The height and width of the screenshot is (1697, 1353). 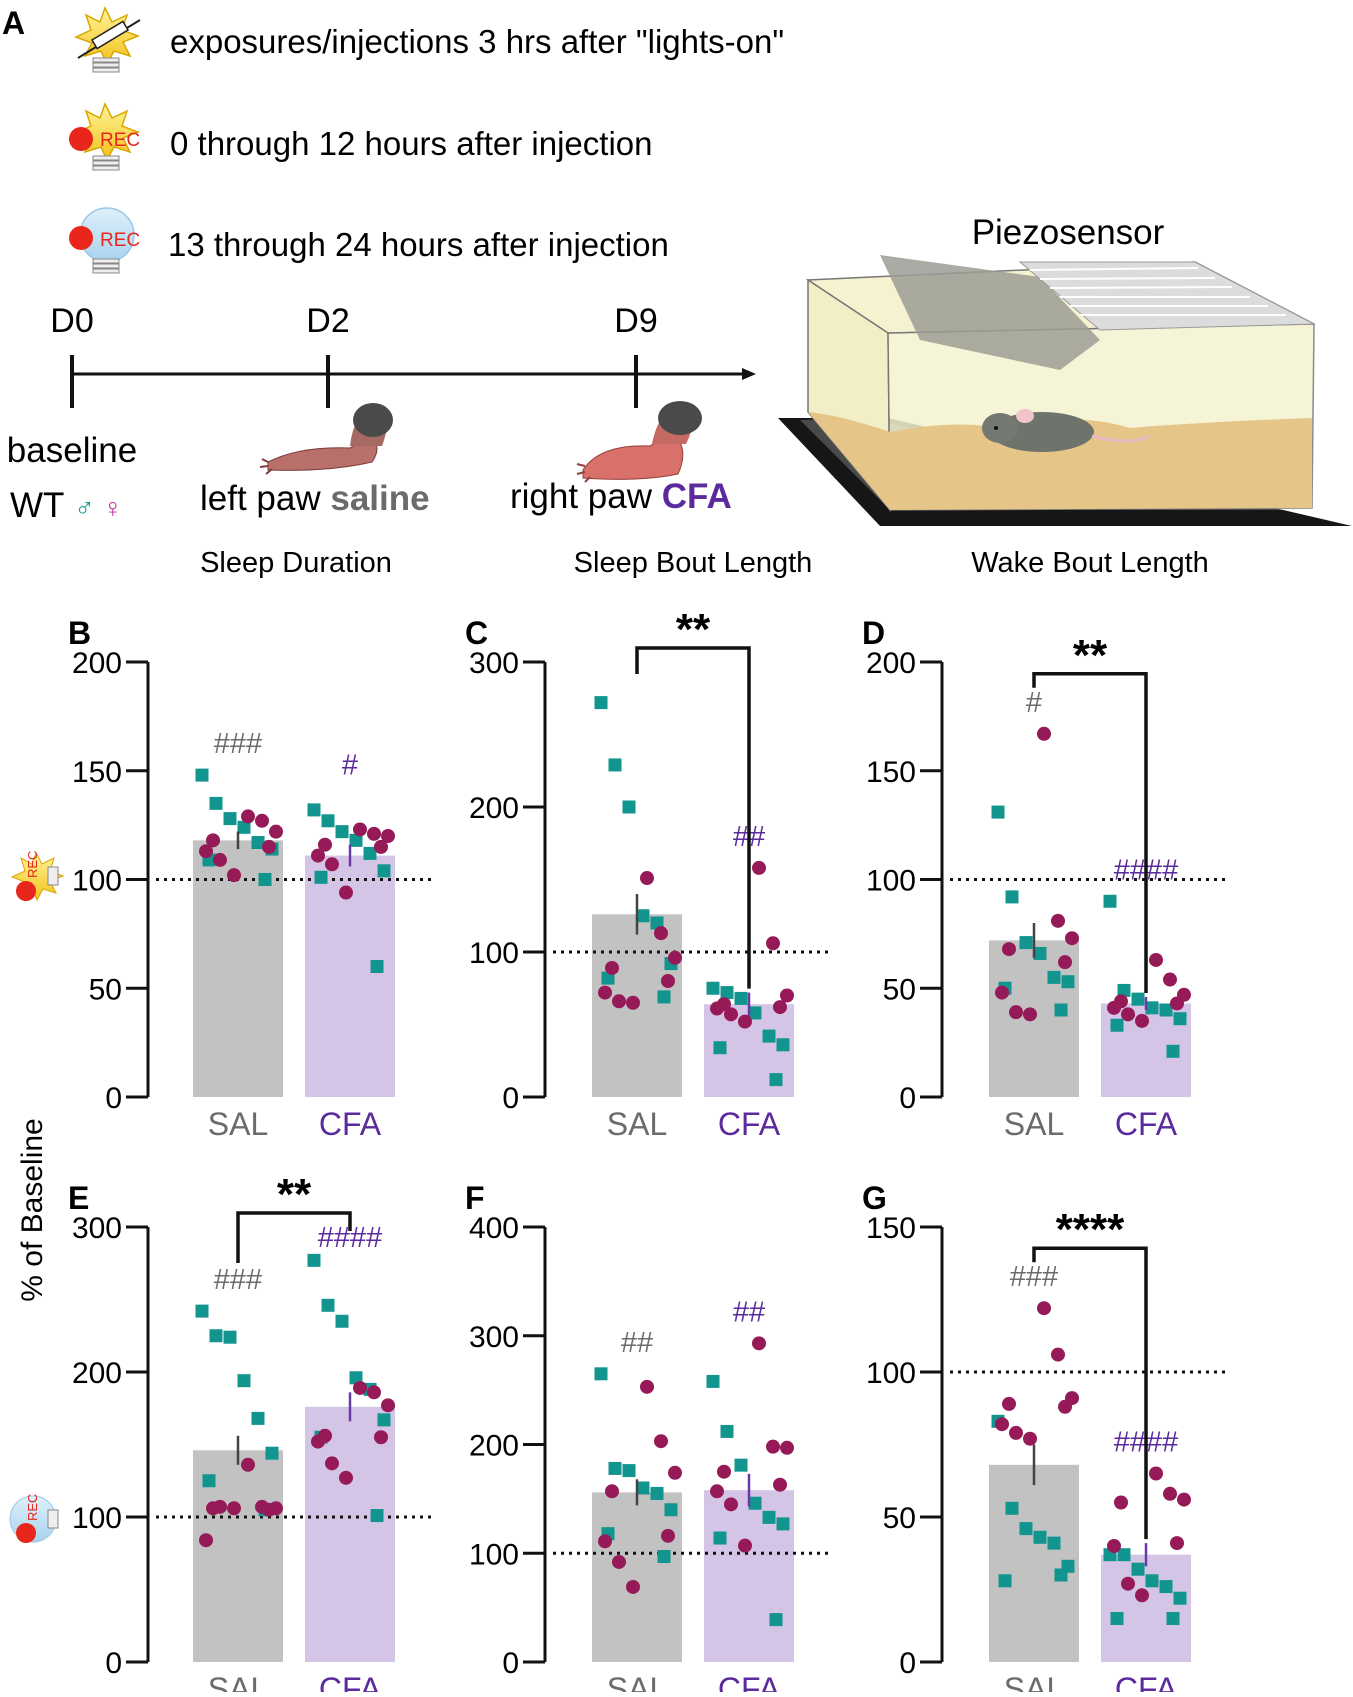 I want to click on hash-annotation: ###, so click(x=1034, y=1277).